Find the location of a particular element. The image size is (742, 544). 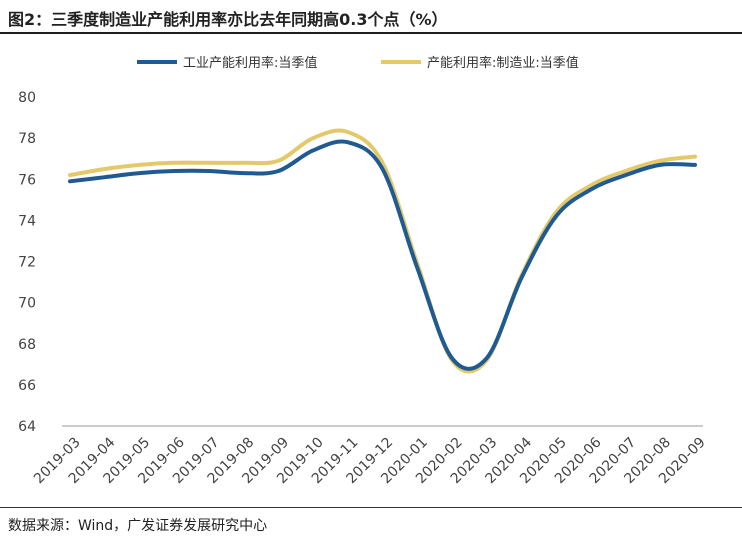

y-tick-label: 74 is located at coordinates (27, 221).